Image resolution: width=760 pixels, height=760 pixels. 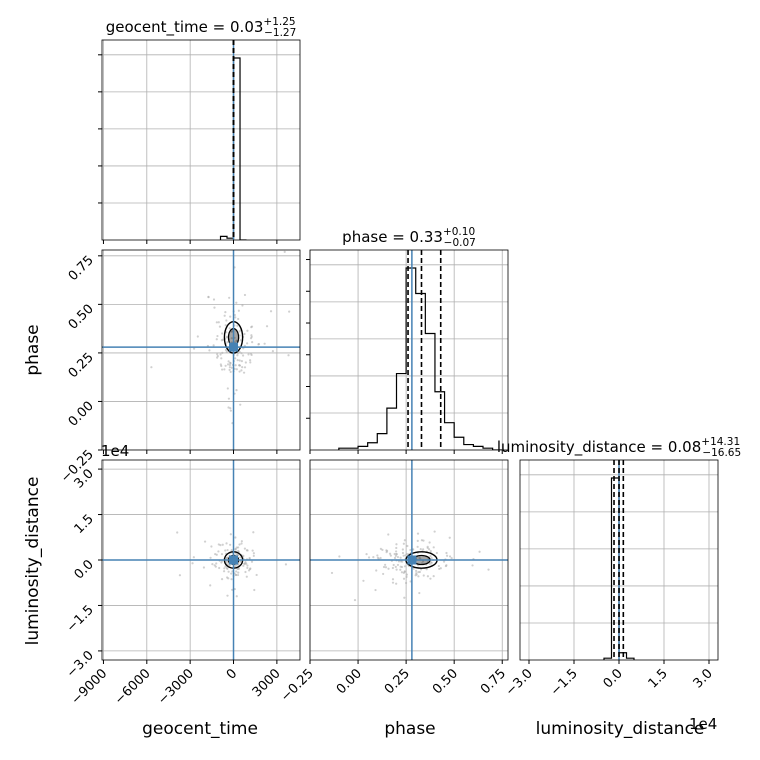 What do you see at coordinates (81, 268) in the screenshot?
I see `y-tick-label: 0.75` at bounding box center [81, 268].